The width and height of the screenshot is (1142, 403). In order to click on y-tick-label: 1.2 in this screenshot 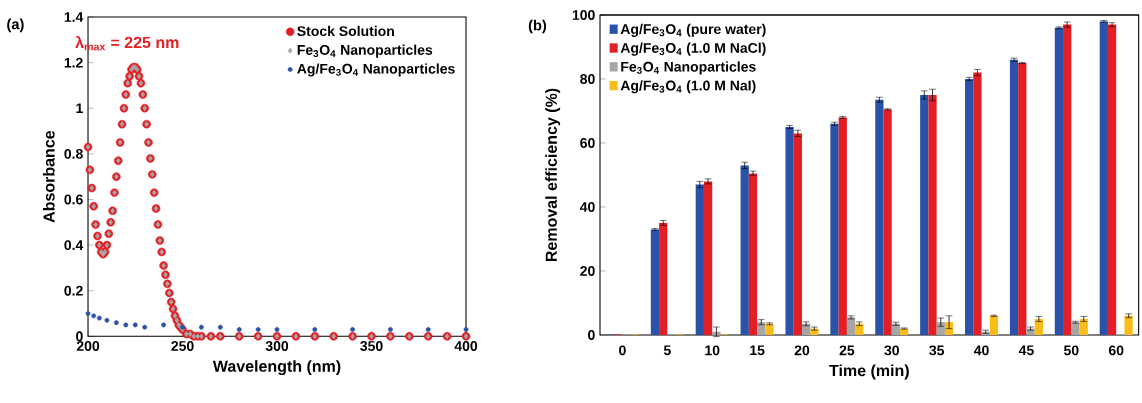, I will do `click(73, 62)`.